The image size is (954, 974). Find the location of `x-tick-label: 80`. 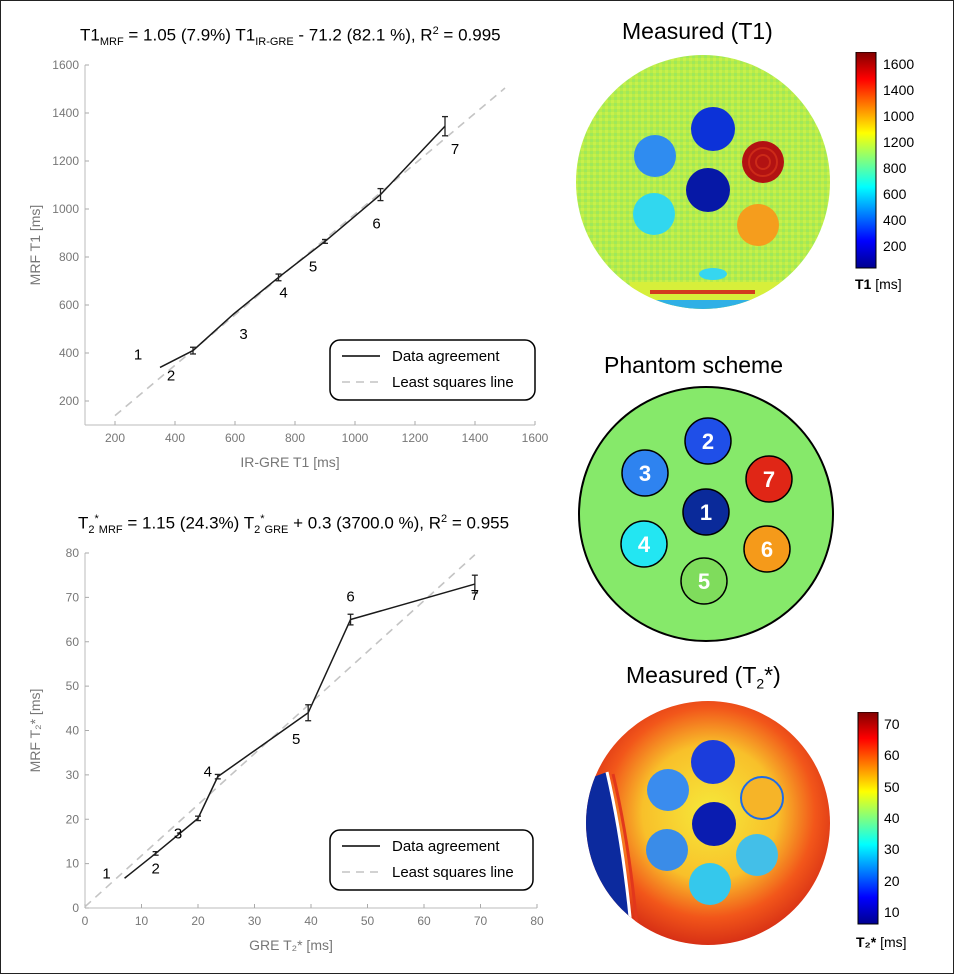

x-tick-label: 80 is located at coordinates (537, 921).